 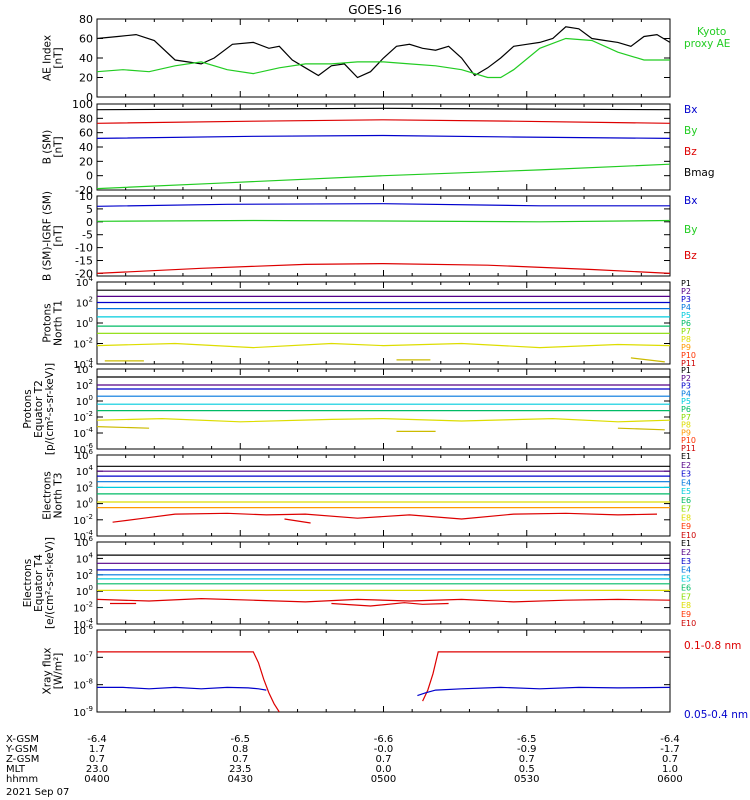 I want to click on legend-item: E4, so click(x=686, y=570).